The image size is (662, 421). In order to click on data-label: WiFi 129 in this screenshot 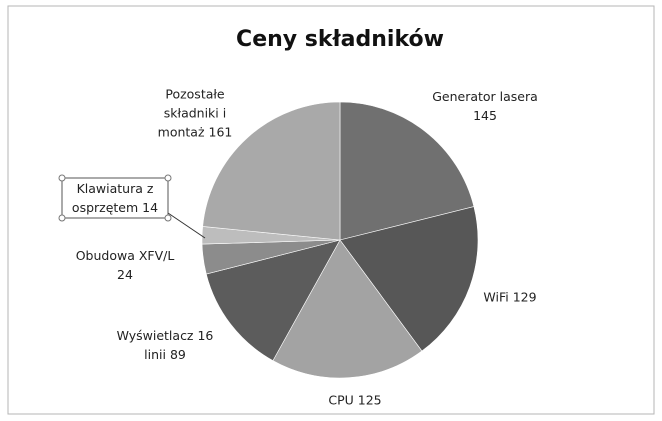, I will do `click(510, 297)`.